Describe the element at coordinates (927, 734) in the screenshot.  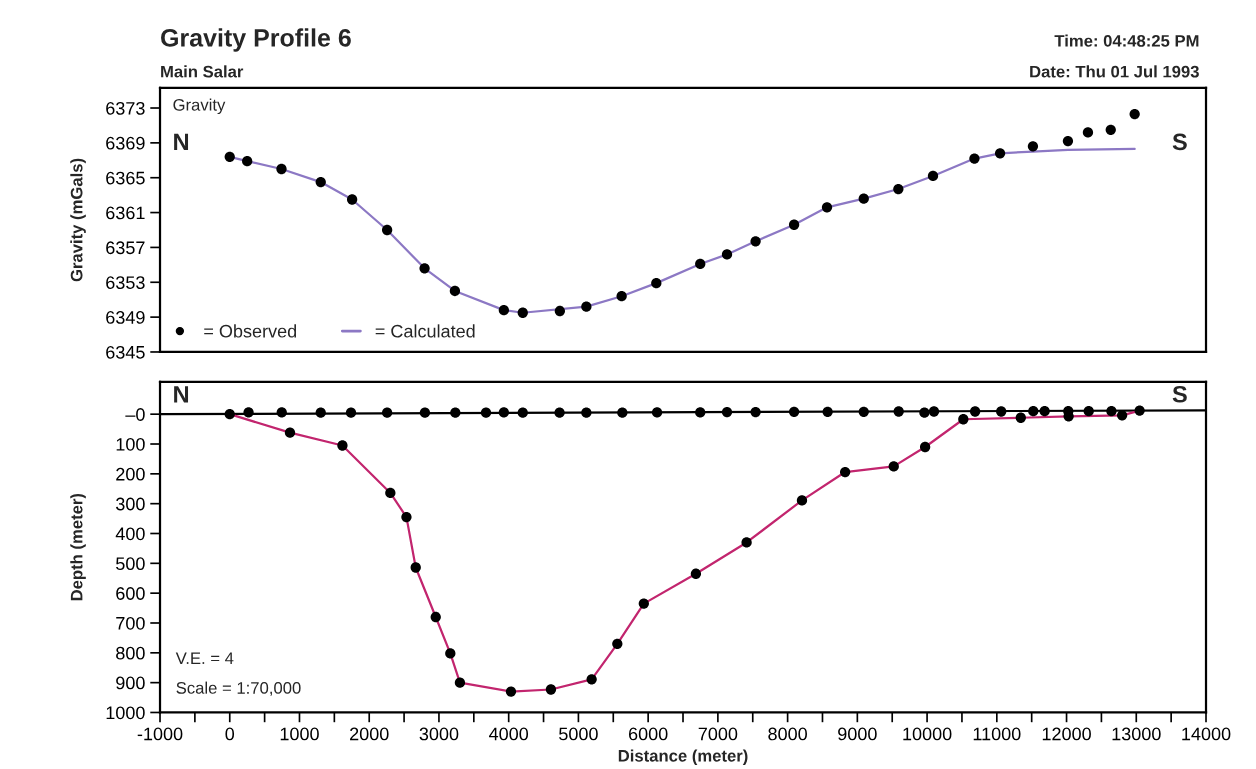
I see `x-tick-label: 10000` at that location.